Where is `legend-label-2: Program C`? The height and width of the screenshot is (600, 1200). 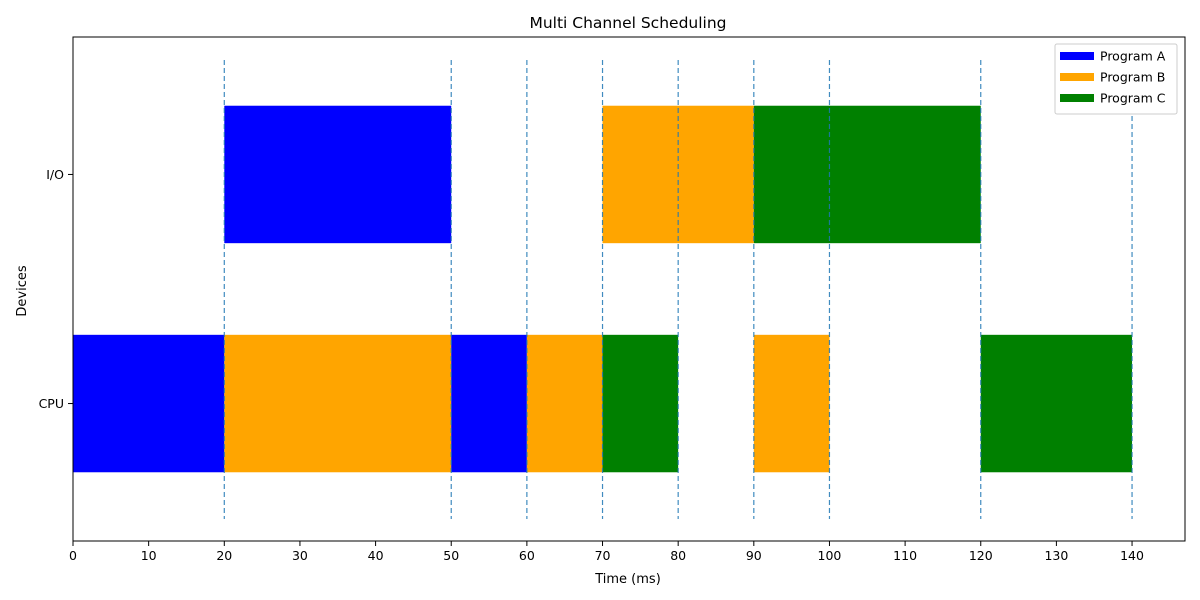
legend-label-2: Program C is located at coordinates (1133, 98).